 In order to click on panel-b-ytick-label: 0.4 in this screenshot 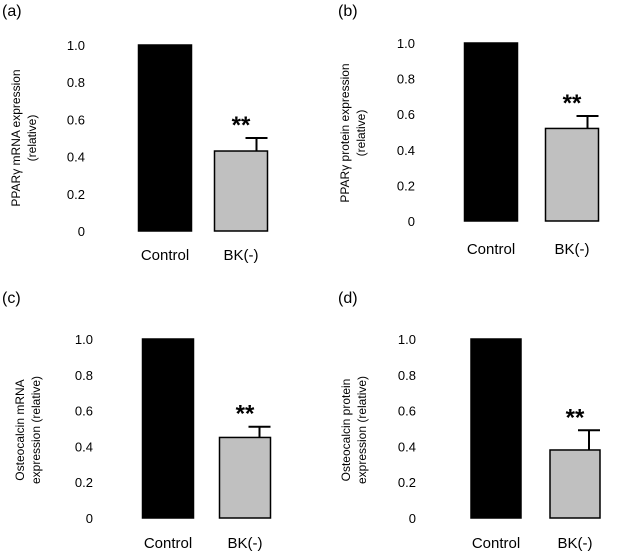, I will do `click(406, 150)`.